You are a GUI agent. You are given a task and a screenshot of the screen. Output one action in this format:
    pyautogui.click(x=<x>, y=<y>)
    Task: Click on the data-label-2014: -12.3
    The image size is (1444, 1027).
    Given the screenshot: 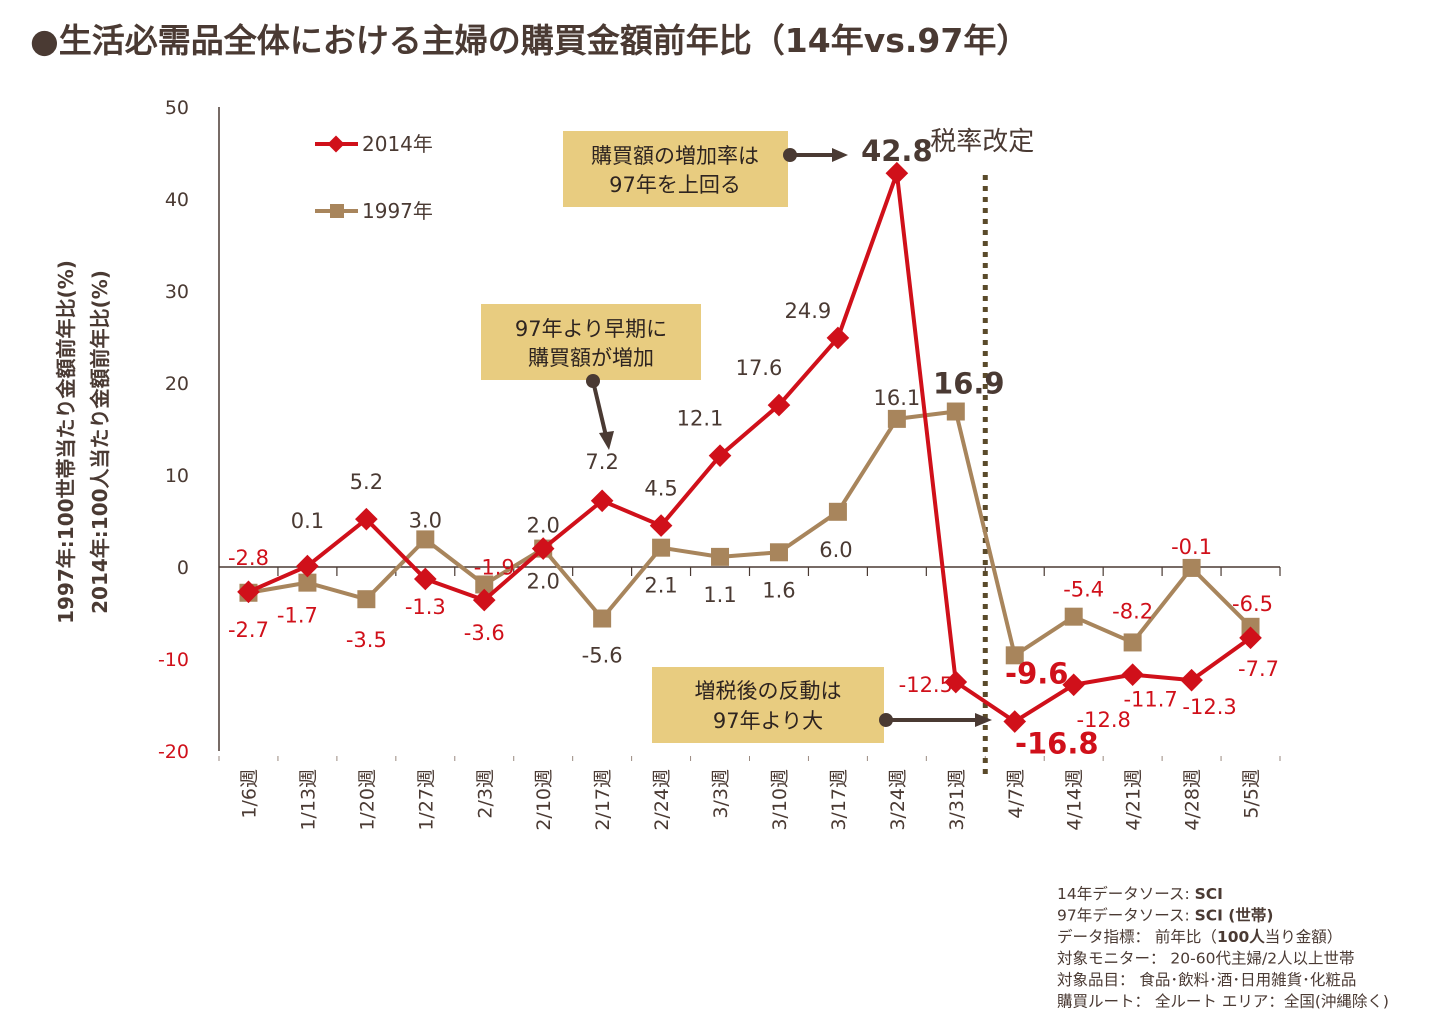 What is the action you would take?
    pyautogui.click(x=1209, y=707)
    